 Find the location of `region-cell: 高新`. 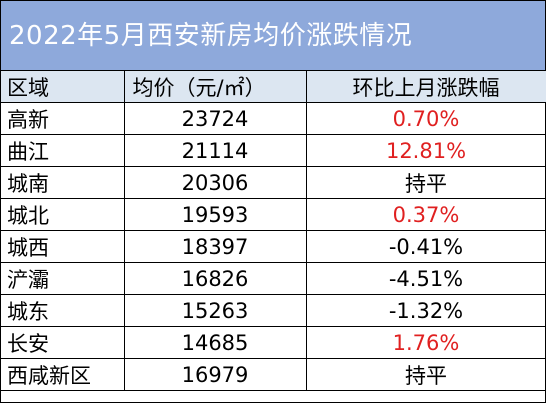

region-cell: 高新 is located at coordinates (63, 118).